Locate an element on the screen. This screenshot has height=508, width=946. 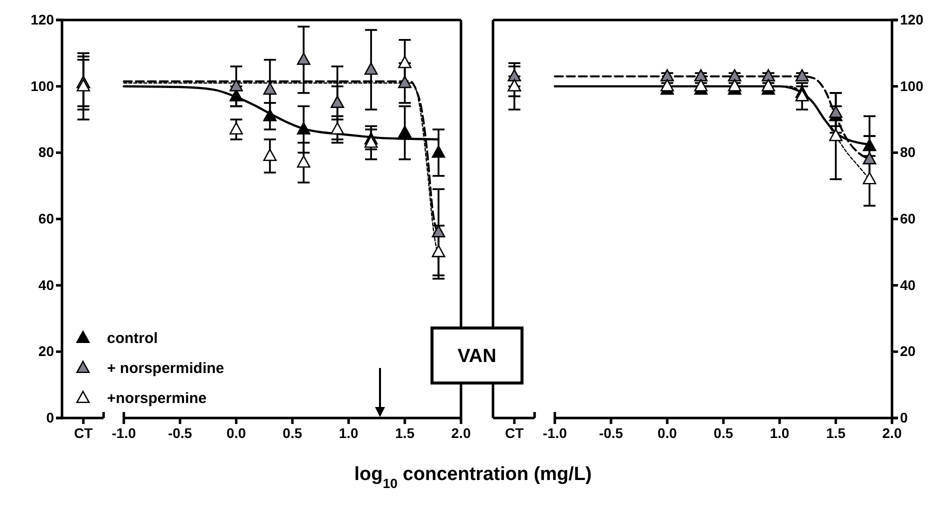
legend-label: control is located at coordinates (132, 338).